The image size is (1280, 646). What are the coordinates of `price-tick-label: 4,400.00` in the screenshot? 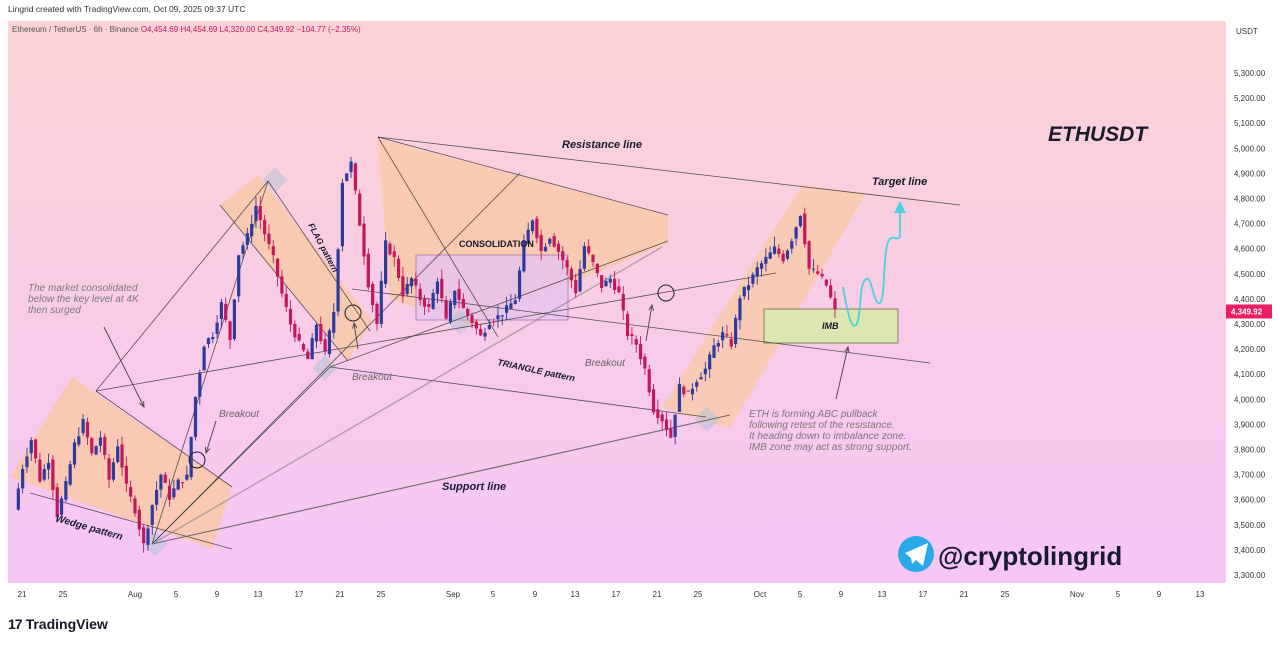 It's located at (1250, 299).